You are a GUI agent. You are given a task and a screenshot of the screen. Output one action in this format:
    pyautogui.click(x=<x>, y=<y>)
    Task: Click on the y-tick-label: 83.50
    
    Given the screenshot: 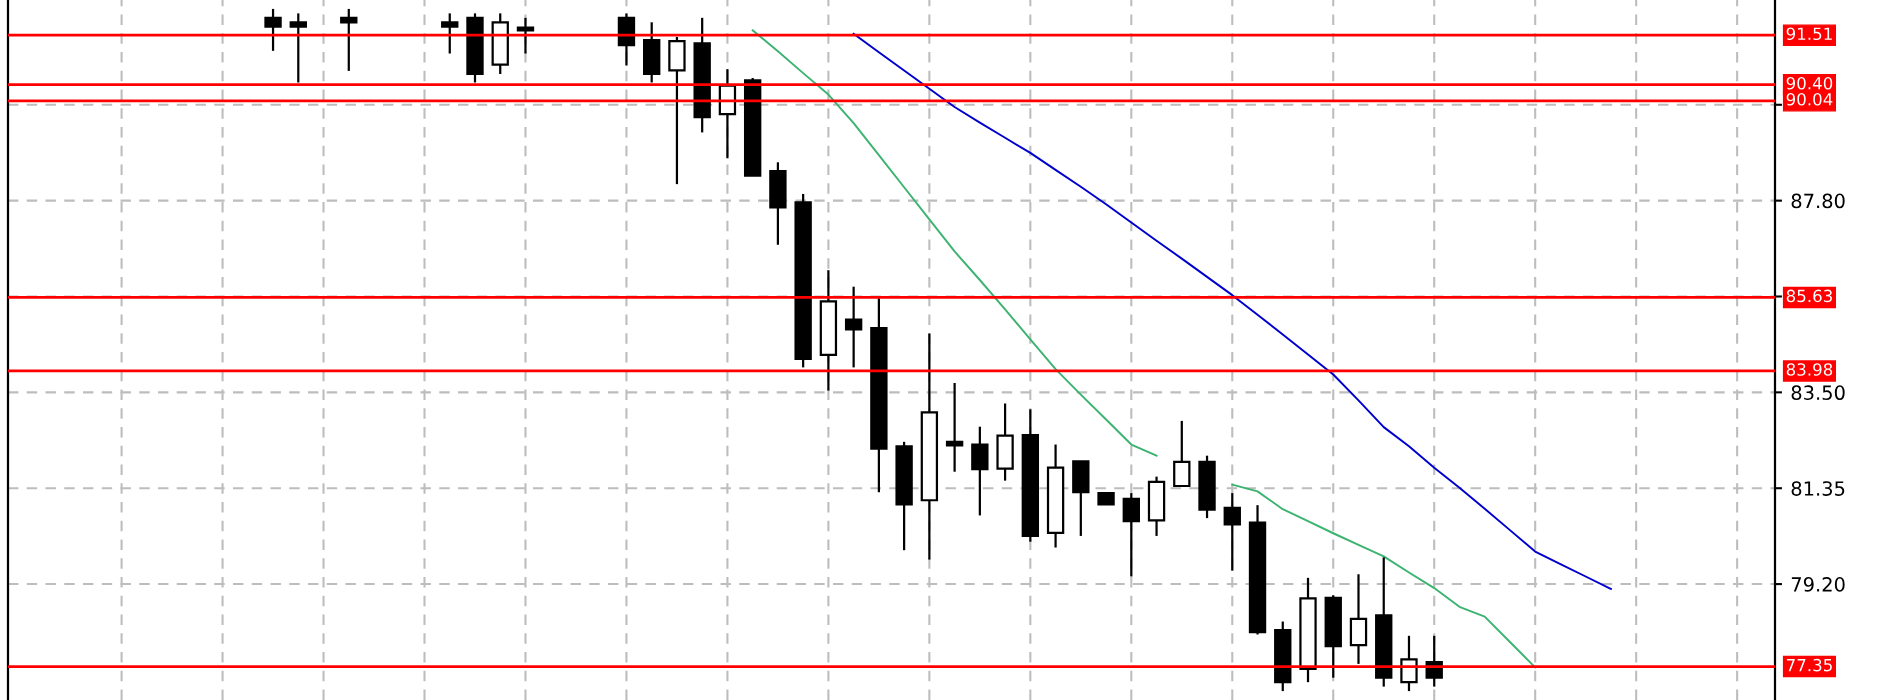 What is the action you would take?
    pyautogui.click(x=1818, y=393)
    